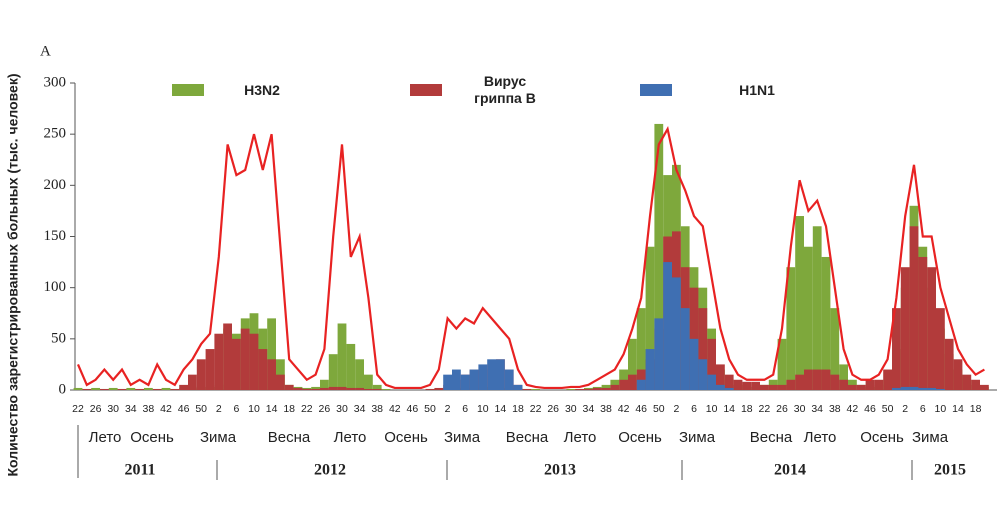 This screenshot has width=997, height=518. Describe the element at coordinates (139, 470) in the screenshot. I see `year-label: 2011` at that location.